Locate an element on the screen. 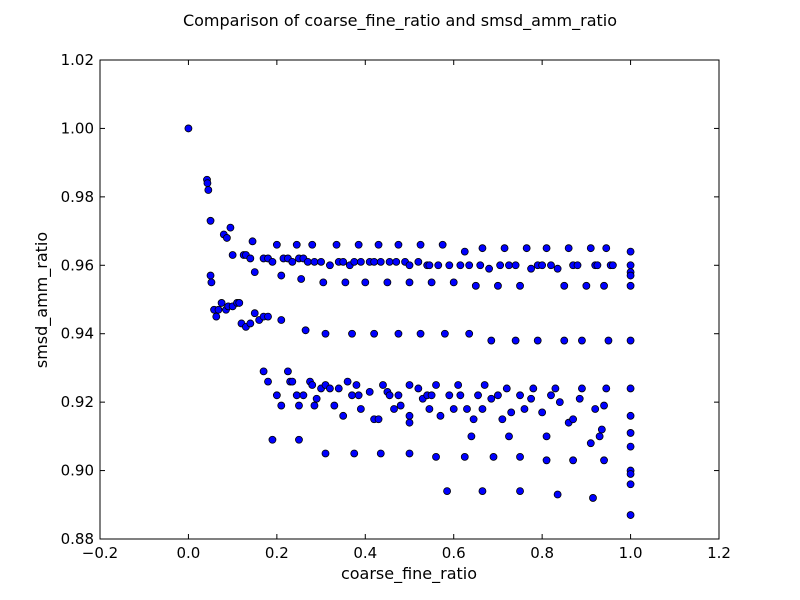  y-tick-label: 0.92 is located at coordinates (77, 402).